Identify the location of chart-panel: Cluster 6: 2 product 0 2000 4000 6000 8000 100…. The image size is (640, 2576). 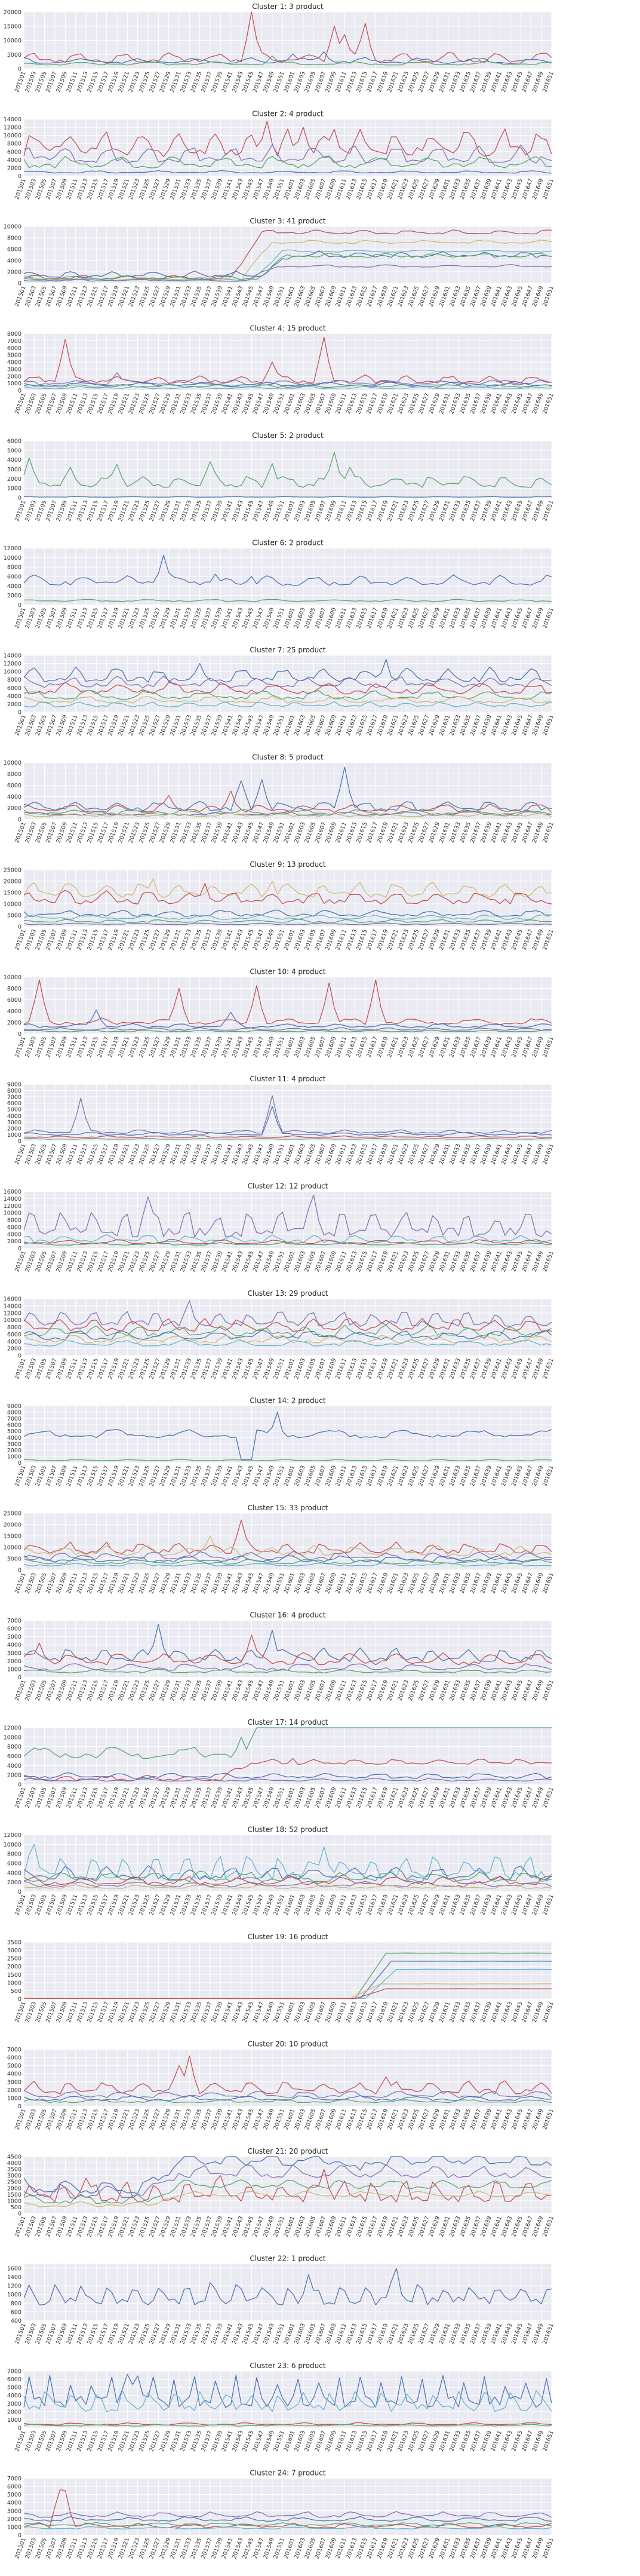
(279, 584).